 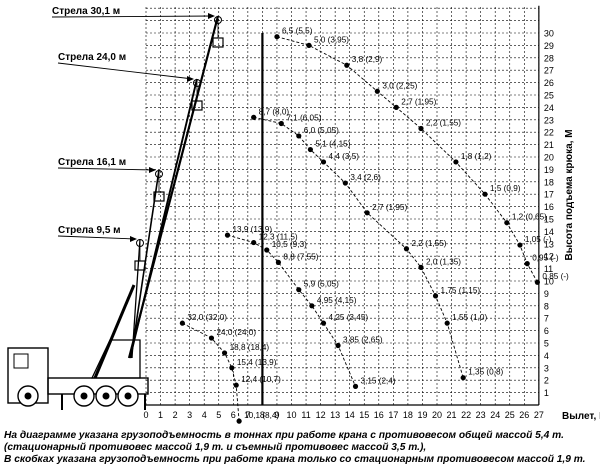 What do you see at coordinates (250, 347) in the screenshot?
I see `data-label: 18,8 (18,4)` at bounding box center [250, 347].